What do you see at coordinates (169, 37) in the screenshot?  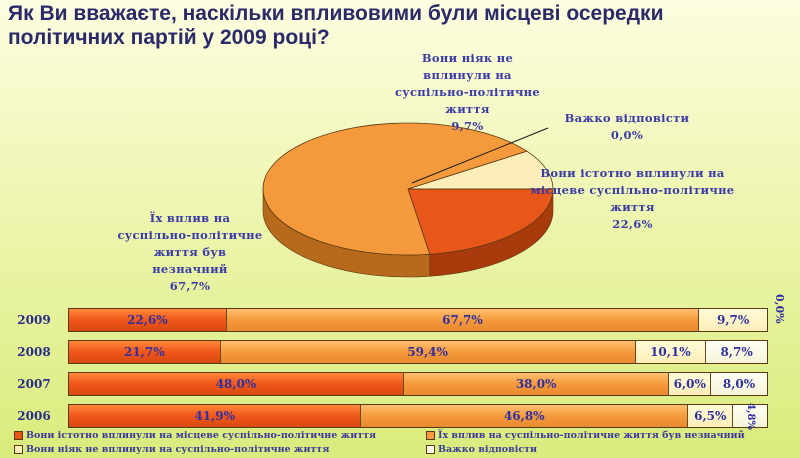 I see `title-line-2: політичних партій у 2009 році?` at bounding box center [169, 37].